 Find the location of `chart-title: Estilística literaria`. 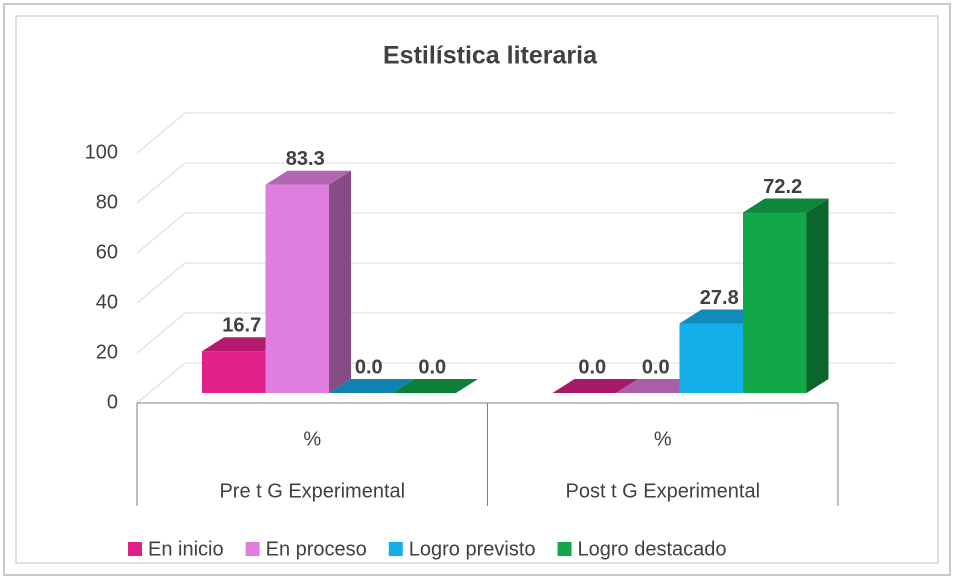

chart-title: Estilística literaria is located at coordinates (490, 56).